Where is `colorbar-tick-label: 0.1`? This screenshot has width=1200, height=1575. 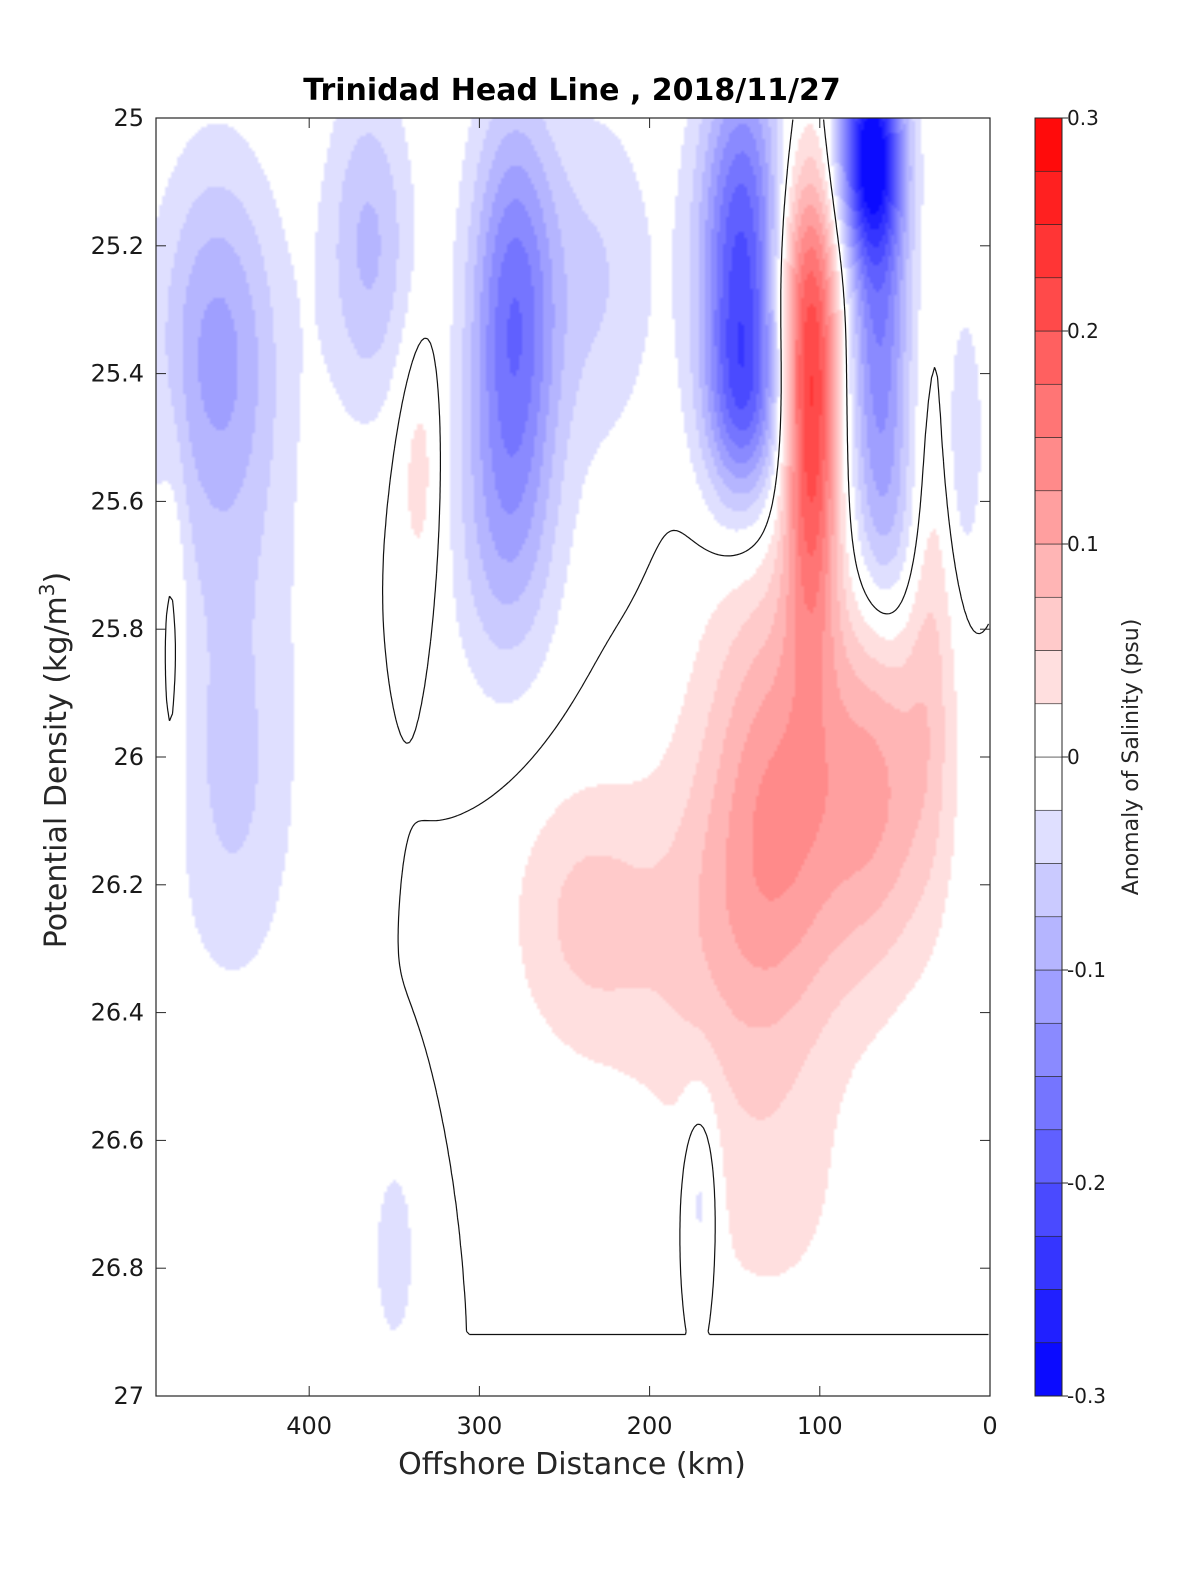
colorbar-tick-label: 0.1 is located at coordinates (1083, 544).